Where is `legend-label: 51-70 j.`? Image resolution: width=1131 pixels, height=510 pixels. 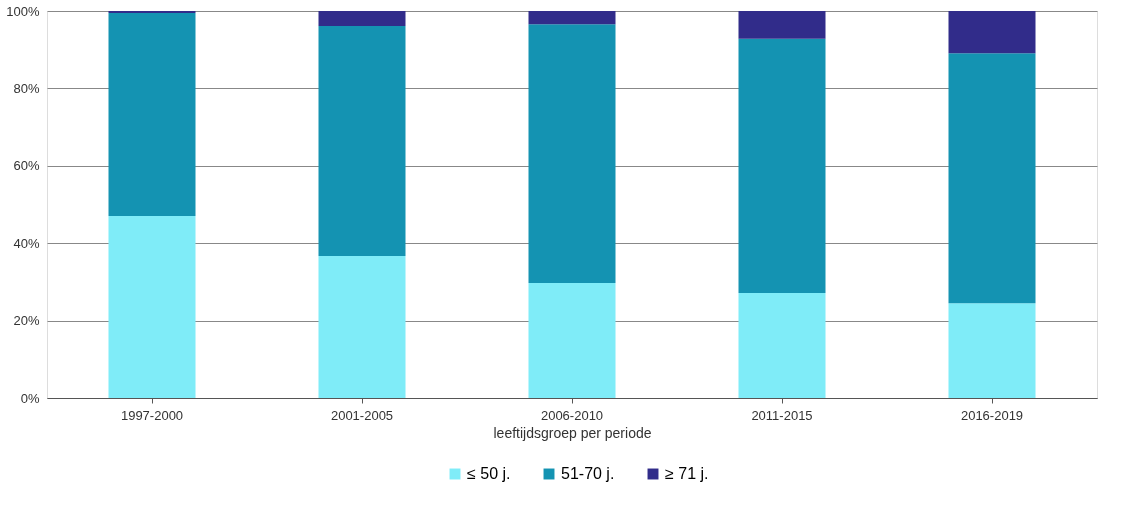 legend-label: 51-70 j. is located at coordinates (588, 473).